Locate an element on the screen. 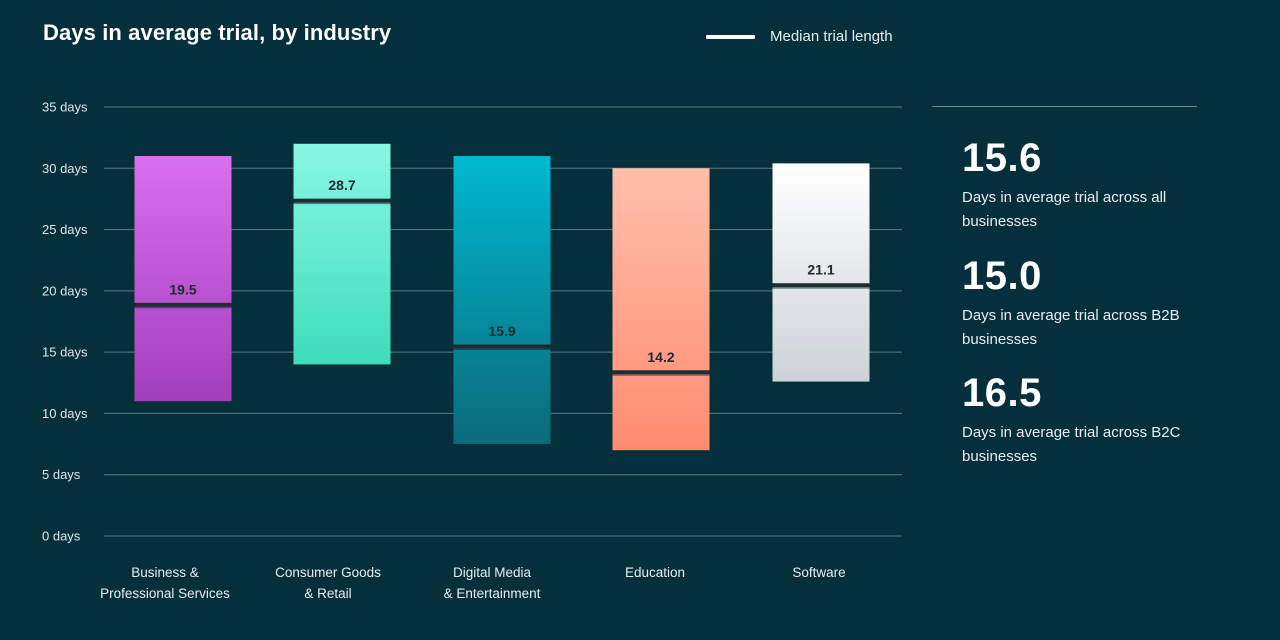 This screenshot has height=640, width=1280. y-tick-label: 15 days is located at coordinates (65, 352).